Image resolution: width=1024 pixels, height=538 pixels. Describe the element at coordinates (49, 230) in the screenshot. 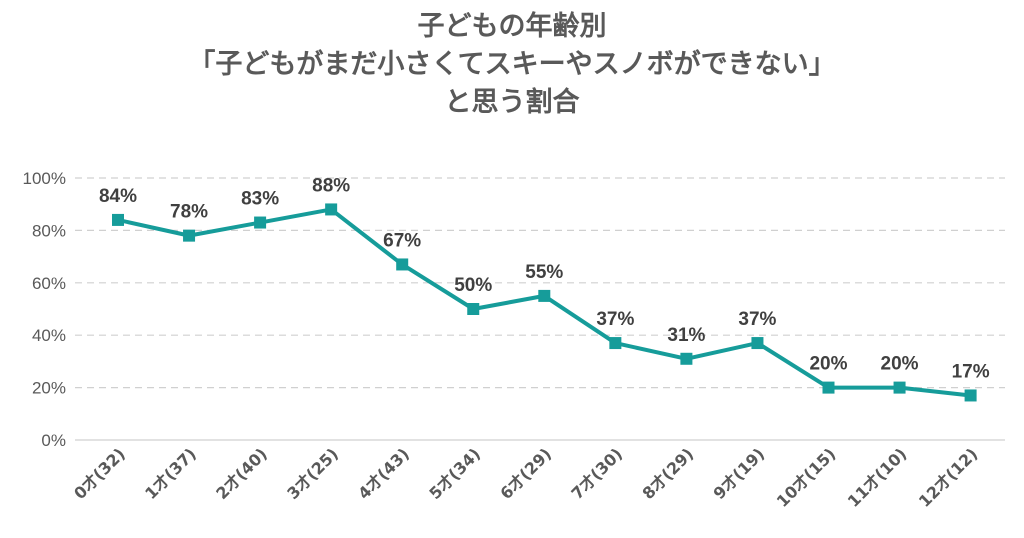

I see `y-tick-label: 80%` at that location.